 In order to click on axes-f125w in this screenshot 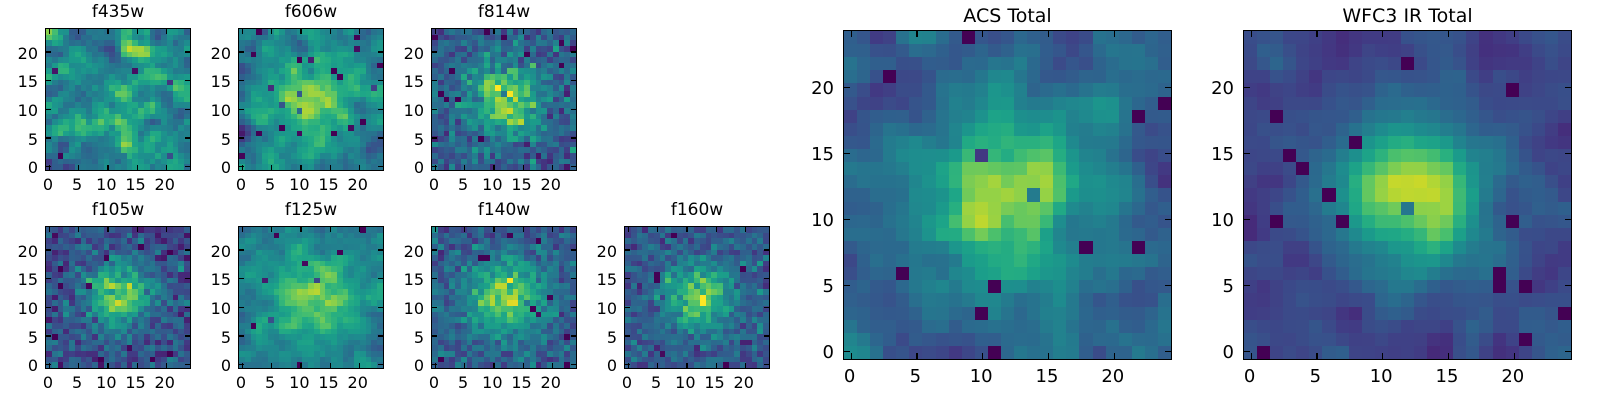, I will do `click(311, 297)`.